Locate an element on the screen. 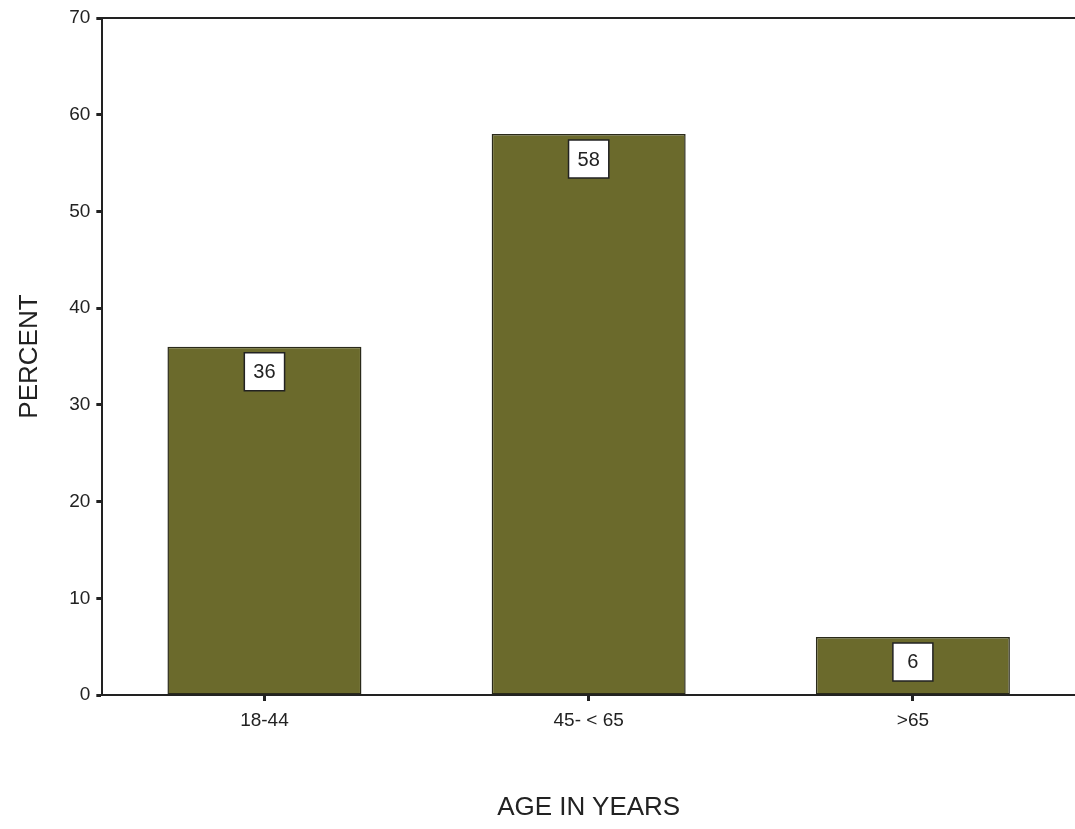 The width and height of the screenshot is (1075, 829). y-tick-label: 60 is located at coordinates (80, 113).